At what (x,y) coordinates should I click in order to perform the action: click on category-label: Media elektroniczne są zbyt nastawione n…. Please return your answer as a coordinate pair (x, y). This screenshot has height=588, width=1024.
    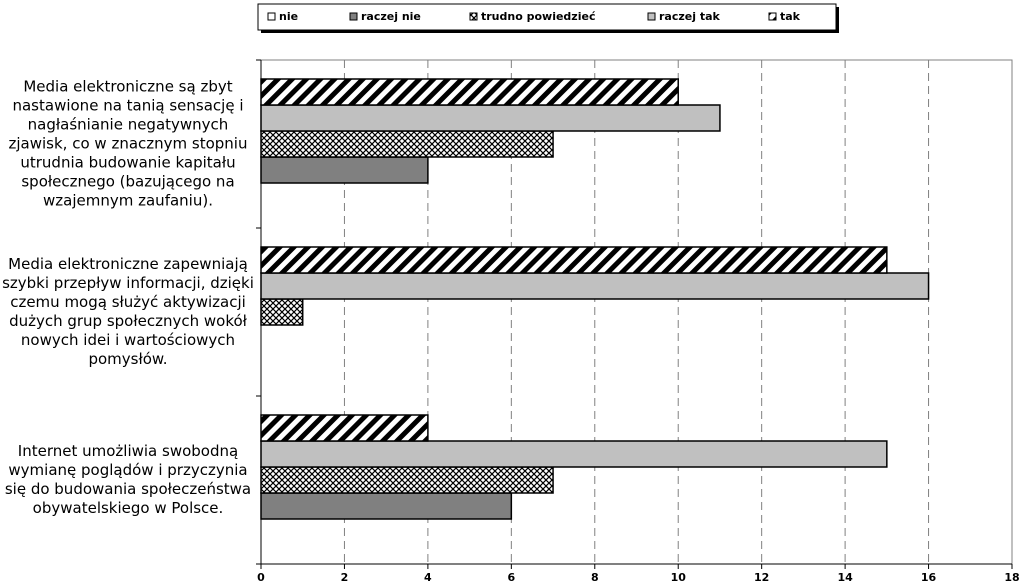
    Looking at the image, I should click on (128, 143).